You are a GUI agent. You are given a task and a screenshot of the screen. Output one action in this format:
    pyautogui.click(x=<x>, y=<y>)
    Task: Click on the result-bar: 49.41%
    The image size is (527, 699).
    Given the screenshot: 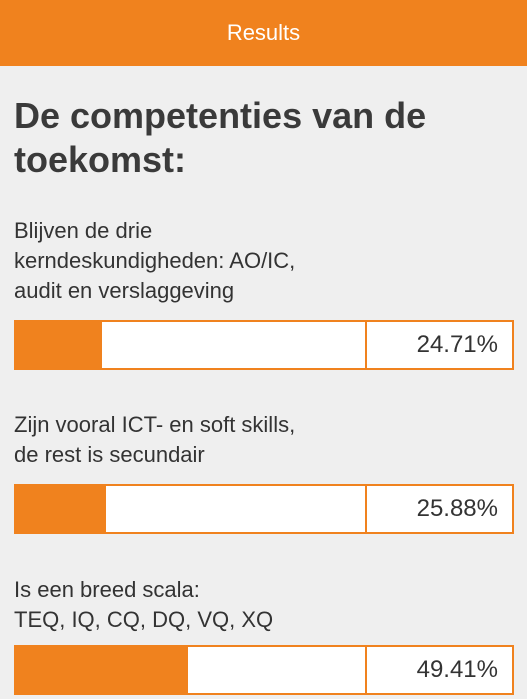 What is the action you would take?
    pyautogui.click(x=264, y=670)
    